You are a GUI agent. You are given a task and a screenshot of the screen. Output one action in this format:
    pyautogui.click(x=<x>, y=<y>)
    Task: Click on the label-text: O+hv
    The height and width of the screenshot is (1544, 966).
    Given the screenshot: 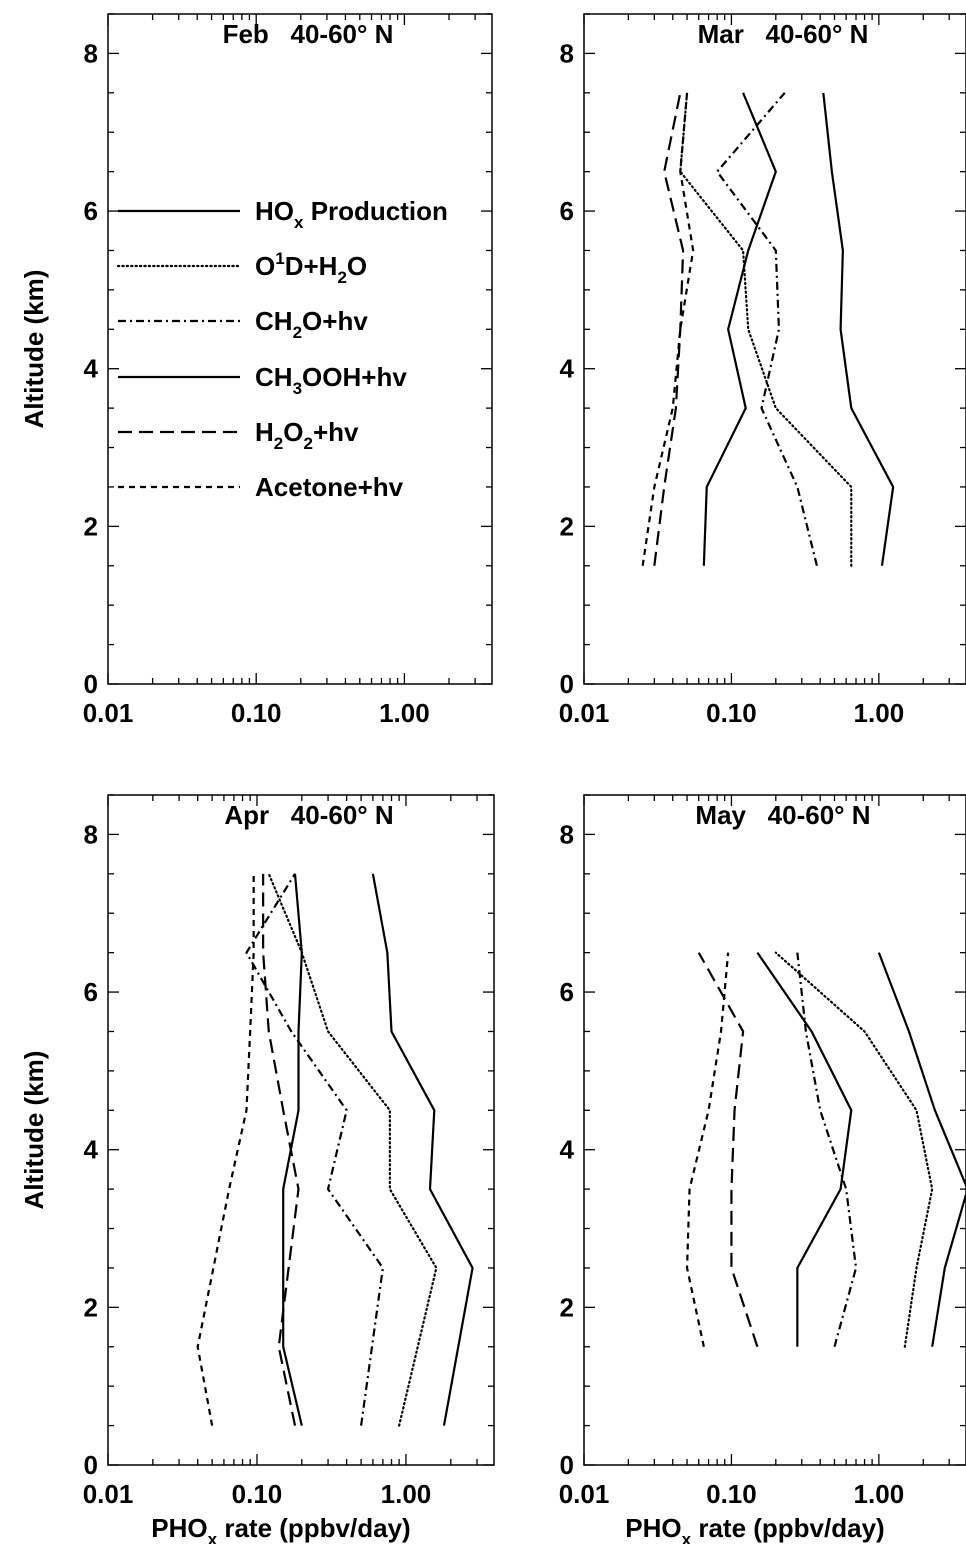 What is the action you would take?
    pyautogui.click(x=335, y=321)
    